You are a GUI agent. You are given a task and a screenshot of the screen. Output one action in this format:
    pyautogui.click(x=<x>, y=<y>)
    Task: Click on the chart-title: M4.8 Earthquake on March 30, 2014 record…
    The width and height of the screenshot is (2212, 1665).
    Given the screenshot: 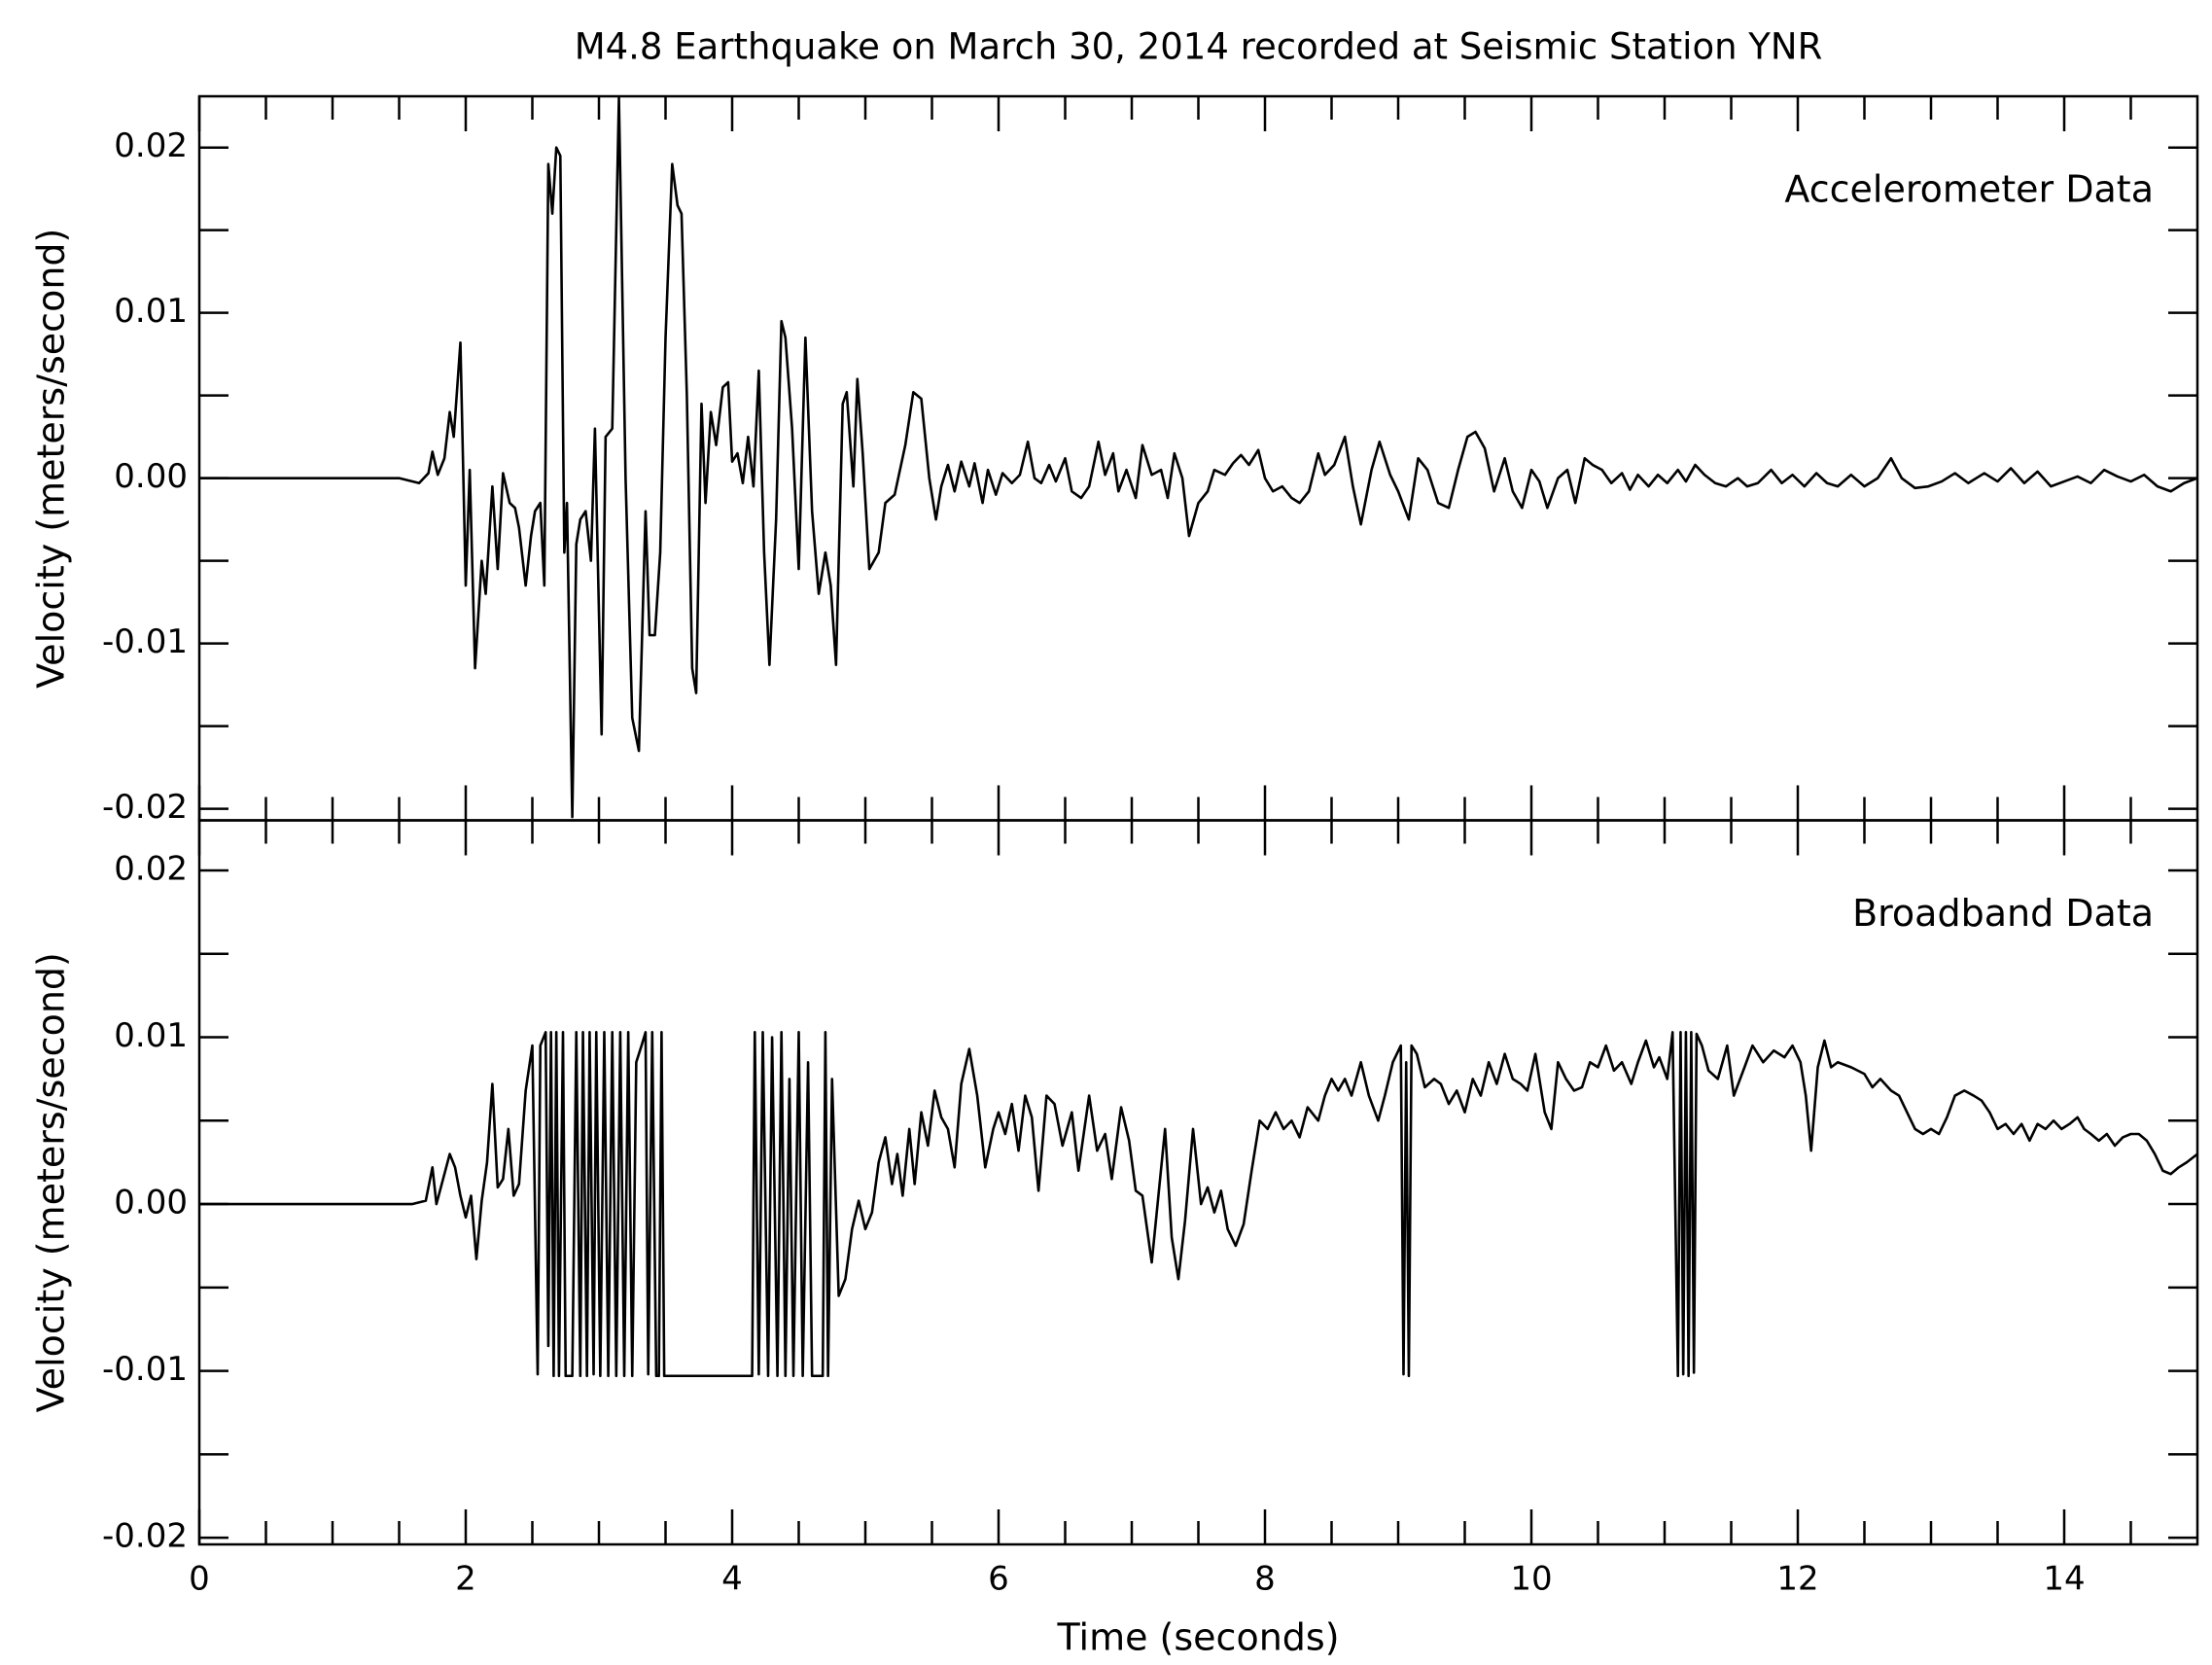 What is the action you would take?
    pyautogui.click(x=1199, y=47)
    